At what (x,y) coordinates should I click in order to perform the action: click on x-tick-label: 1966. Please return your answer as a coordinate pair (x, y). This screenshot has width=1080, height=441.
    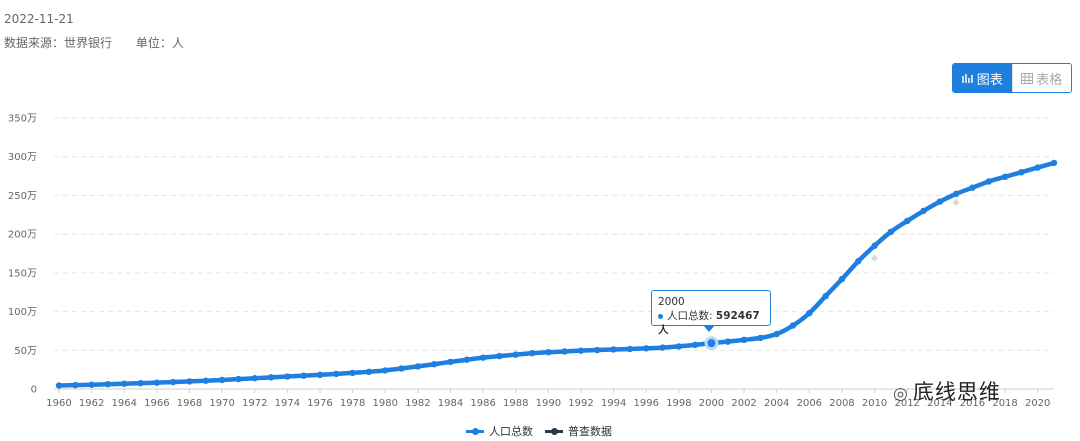
    Looking at the image, I should click on (156, 403).